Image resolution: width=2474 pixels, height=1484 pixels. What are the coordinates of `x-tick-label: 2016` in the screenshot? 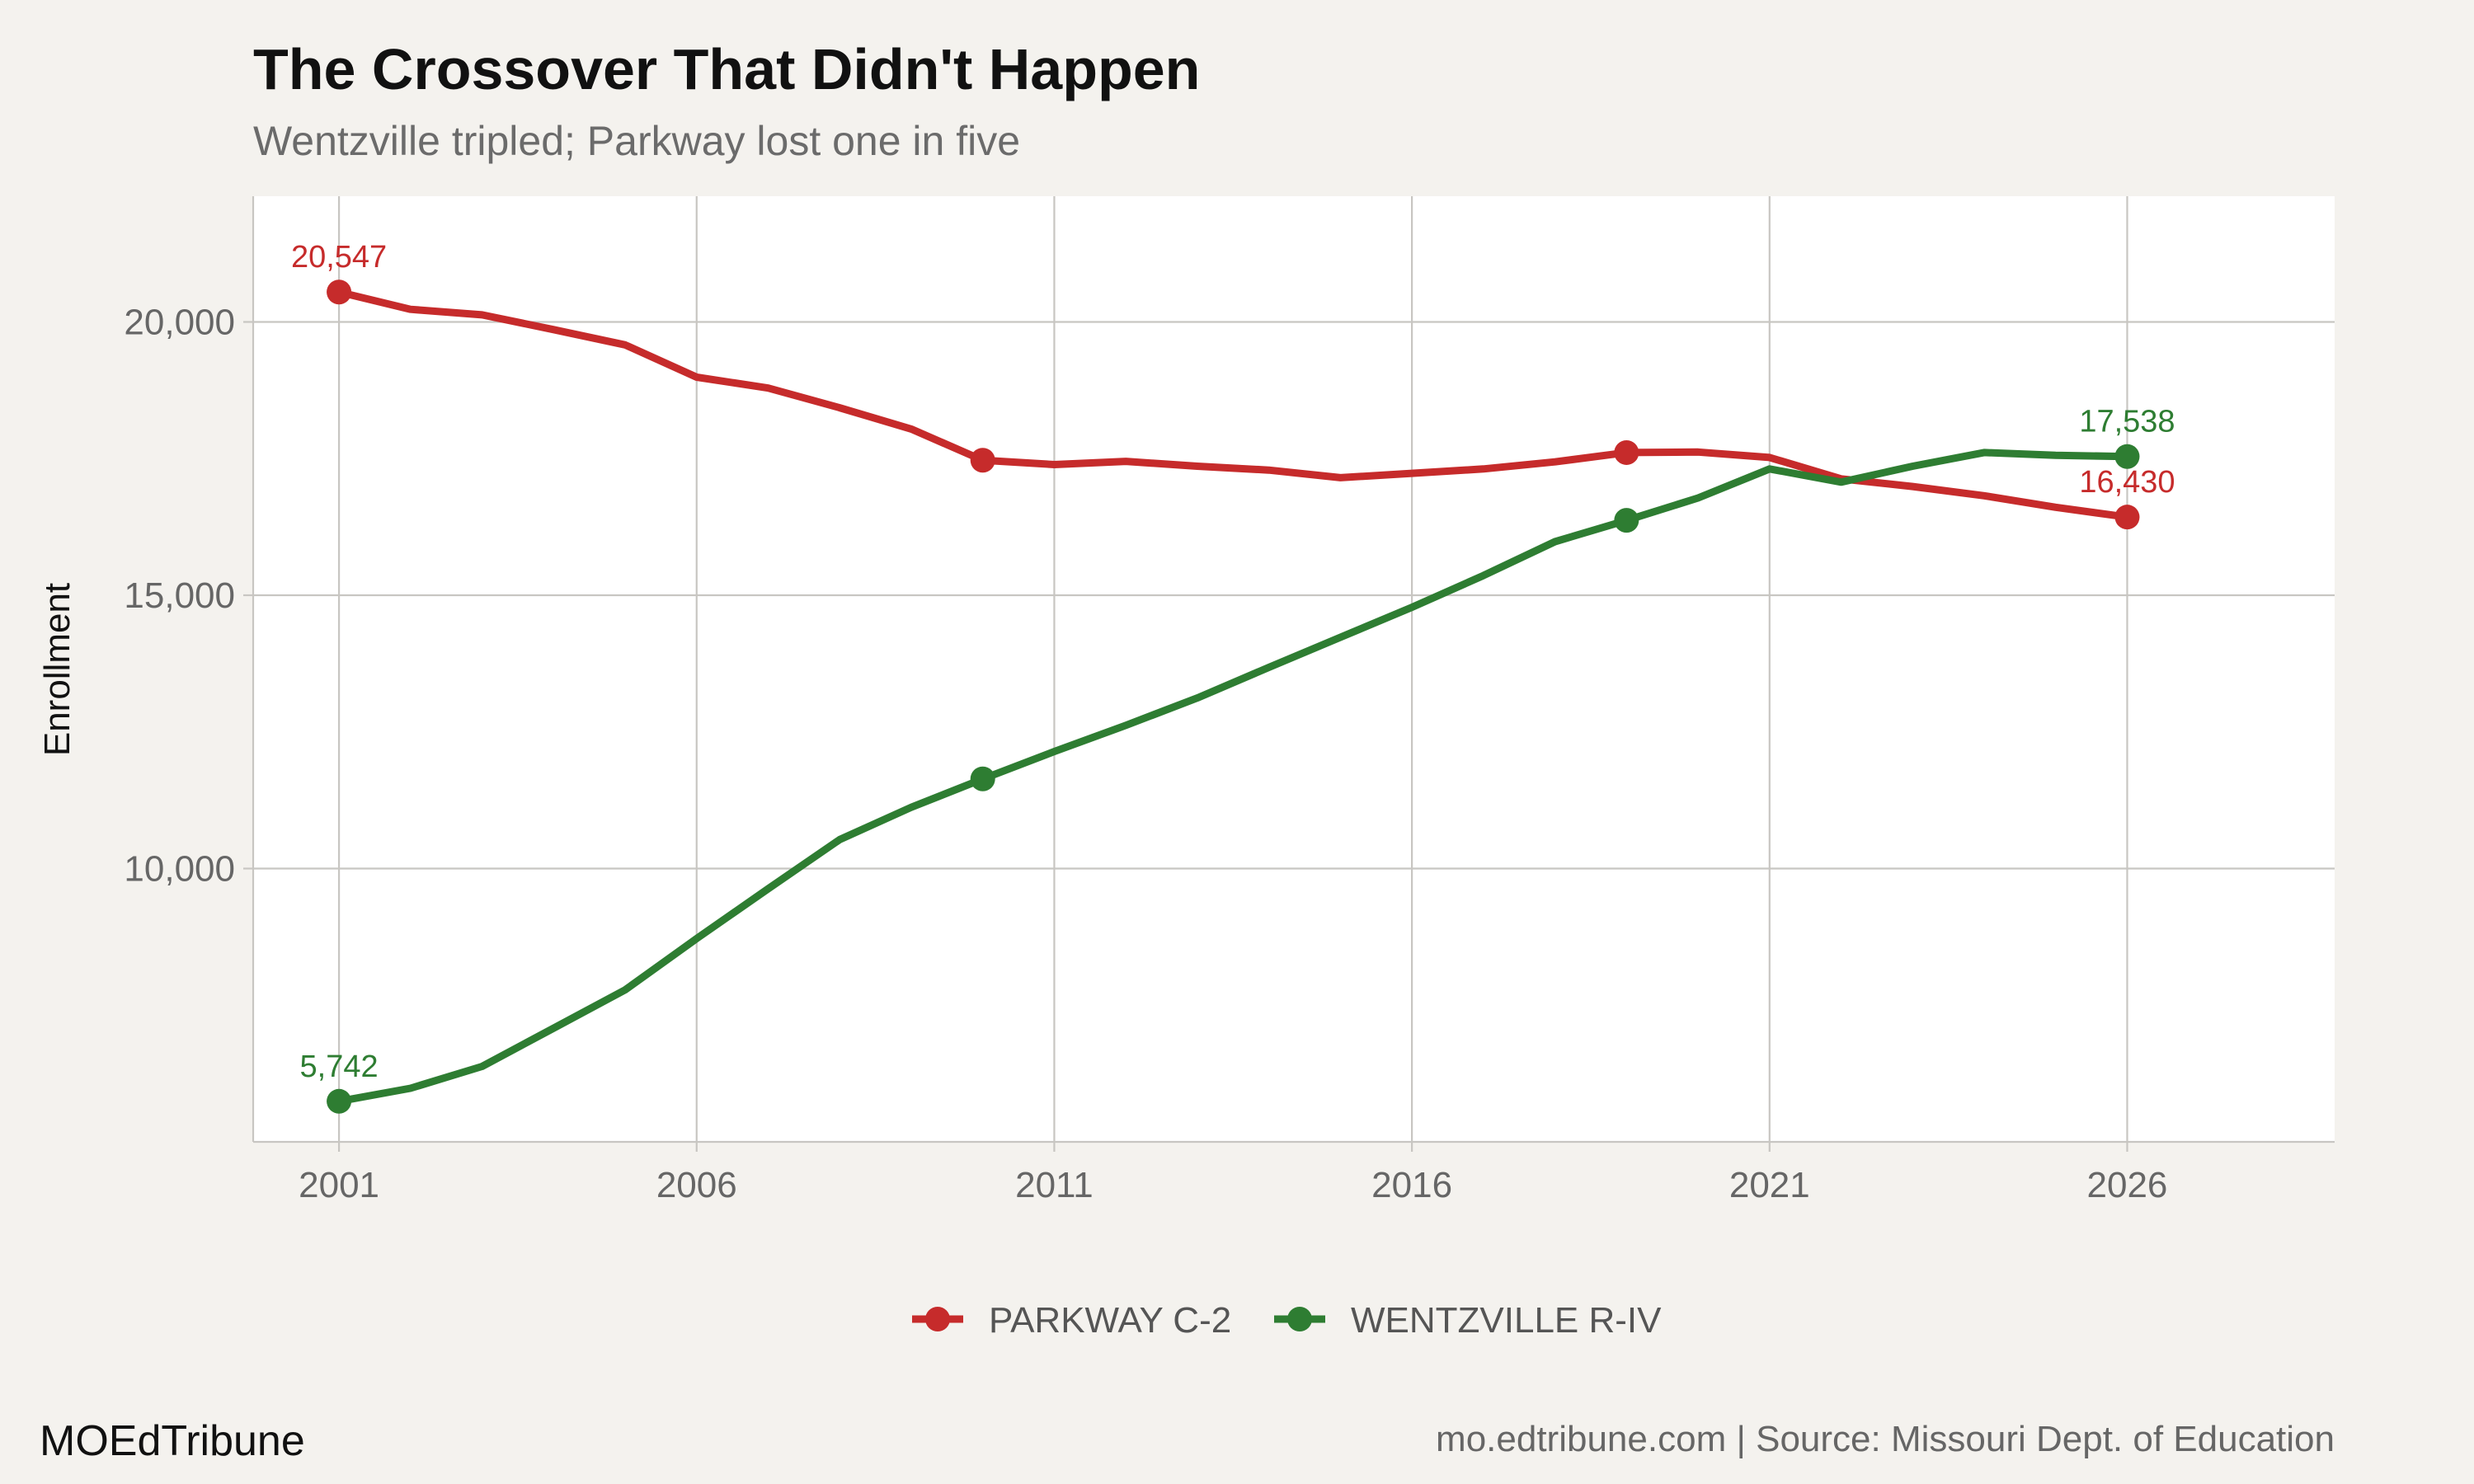 It's located at (1411, 1185).